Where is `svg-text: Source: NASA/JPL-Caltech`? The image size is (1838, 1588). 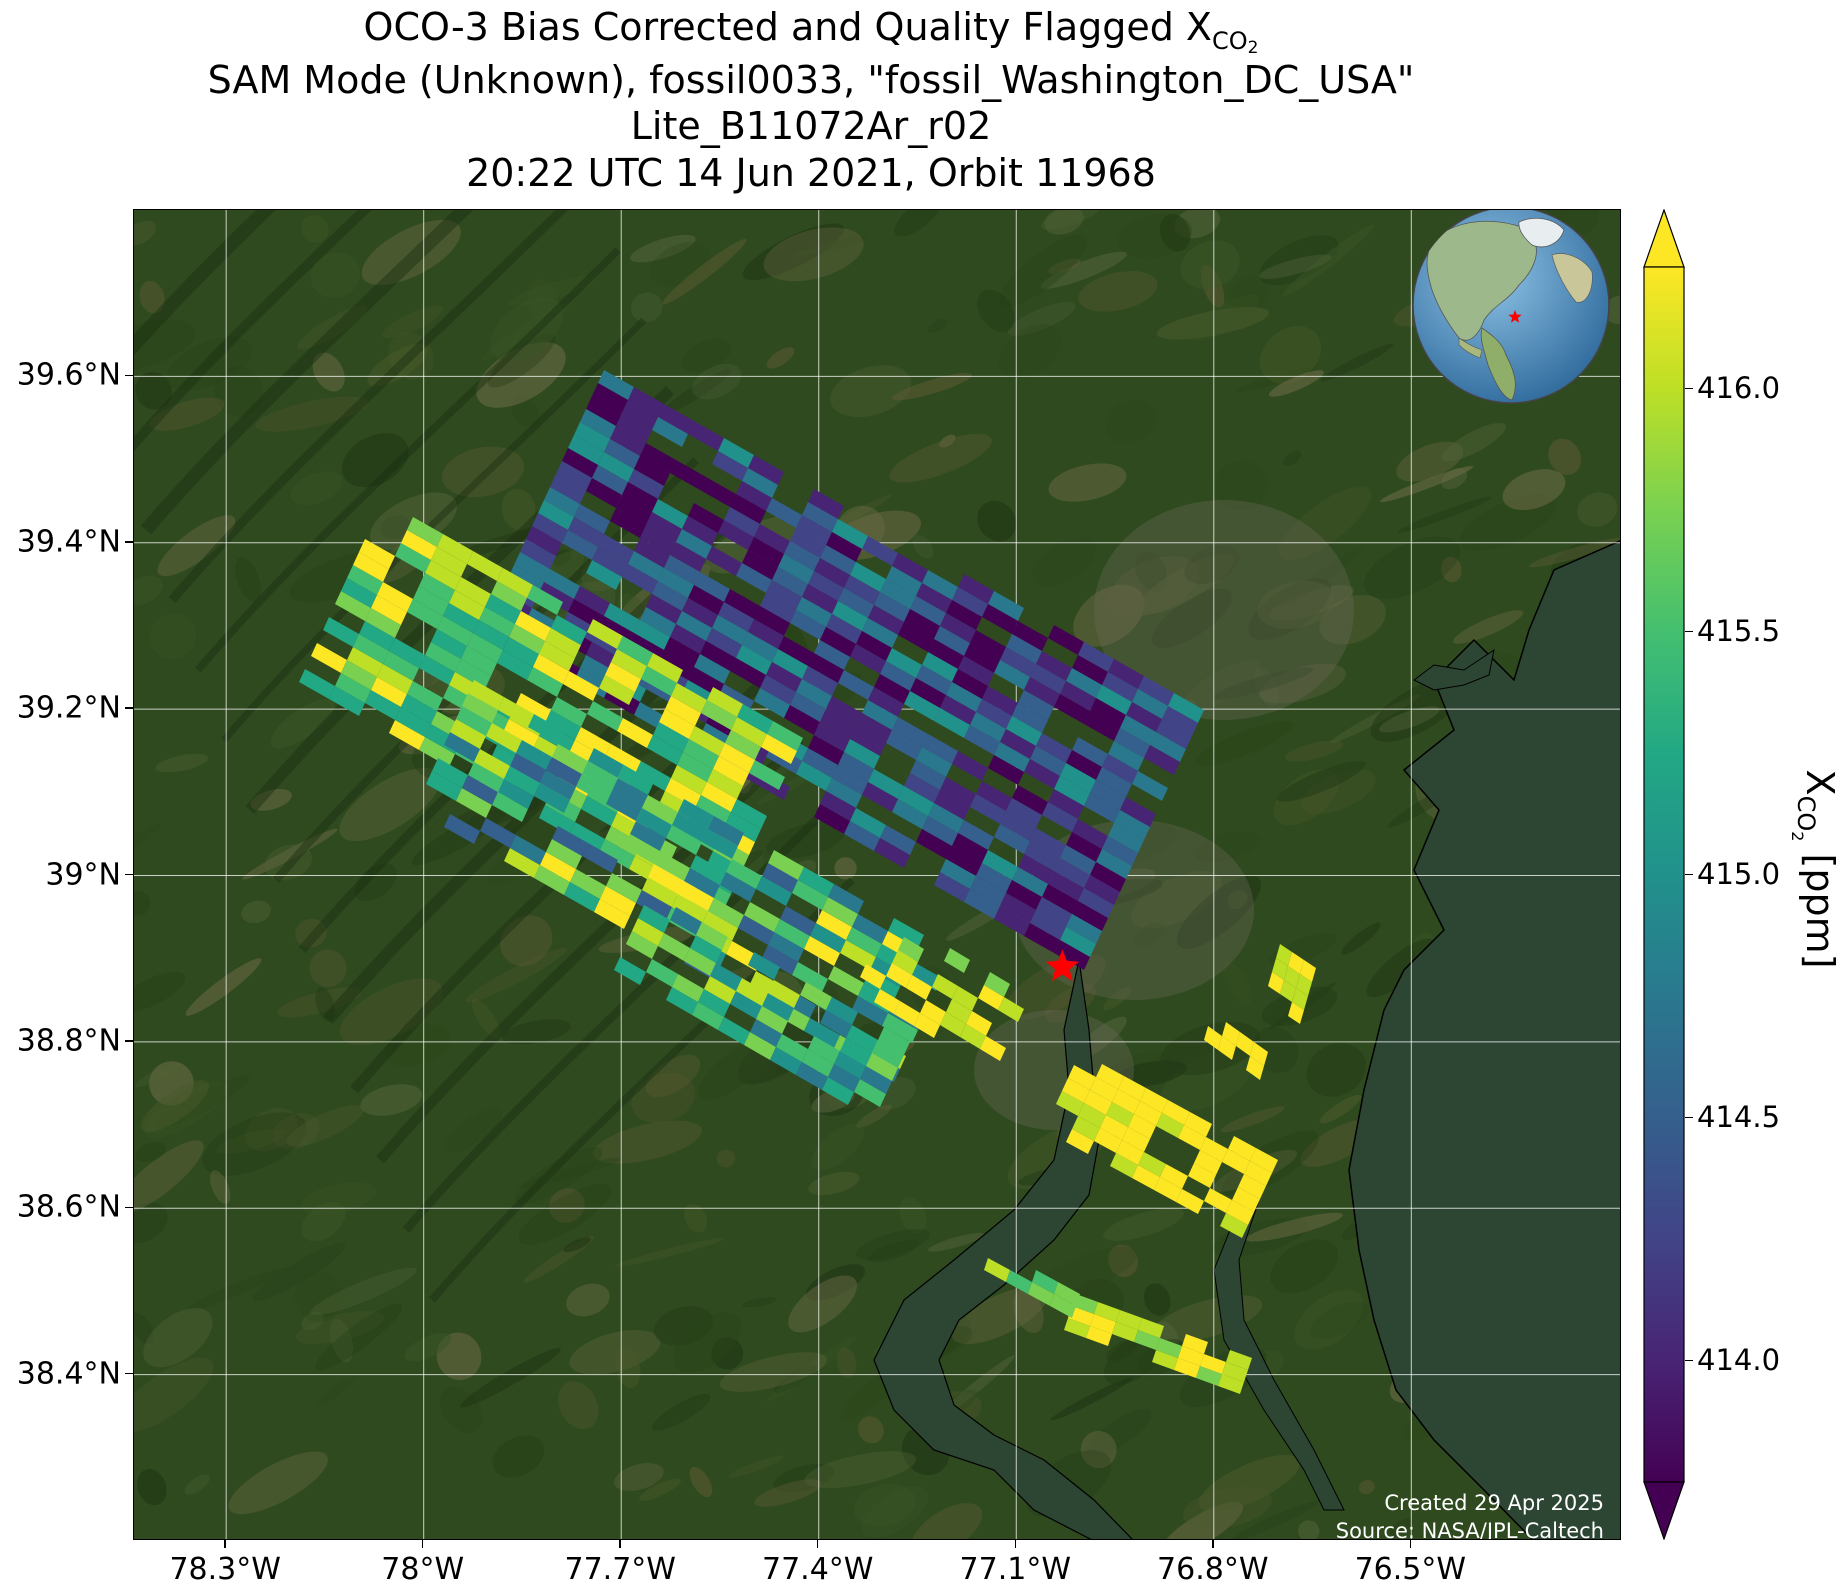
svg-text: Source: NASA/JPL-Caltech is located at coordinates (1470, 1529).